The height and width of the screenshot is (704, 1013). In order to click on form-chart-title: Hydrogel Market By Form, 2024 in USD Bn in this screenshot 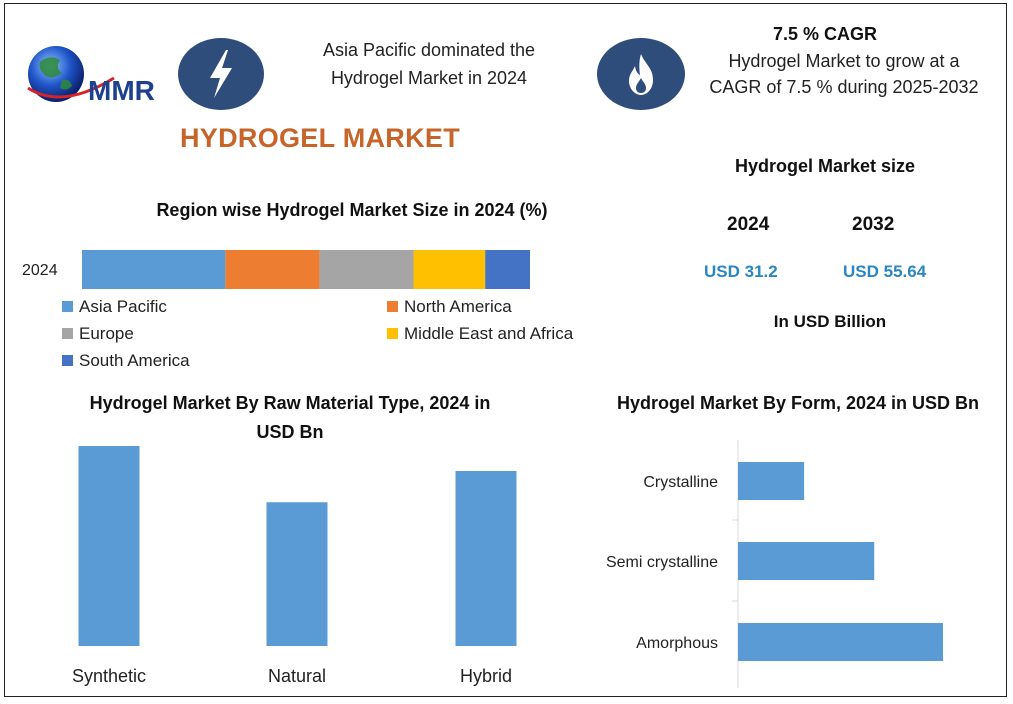, I will do `click(798, 403)`.